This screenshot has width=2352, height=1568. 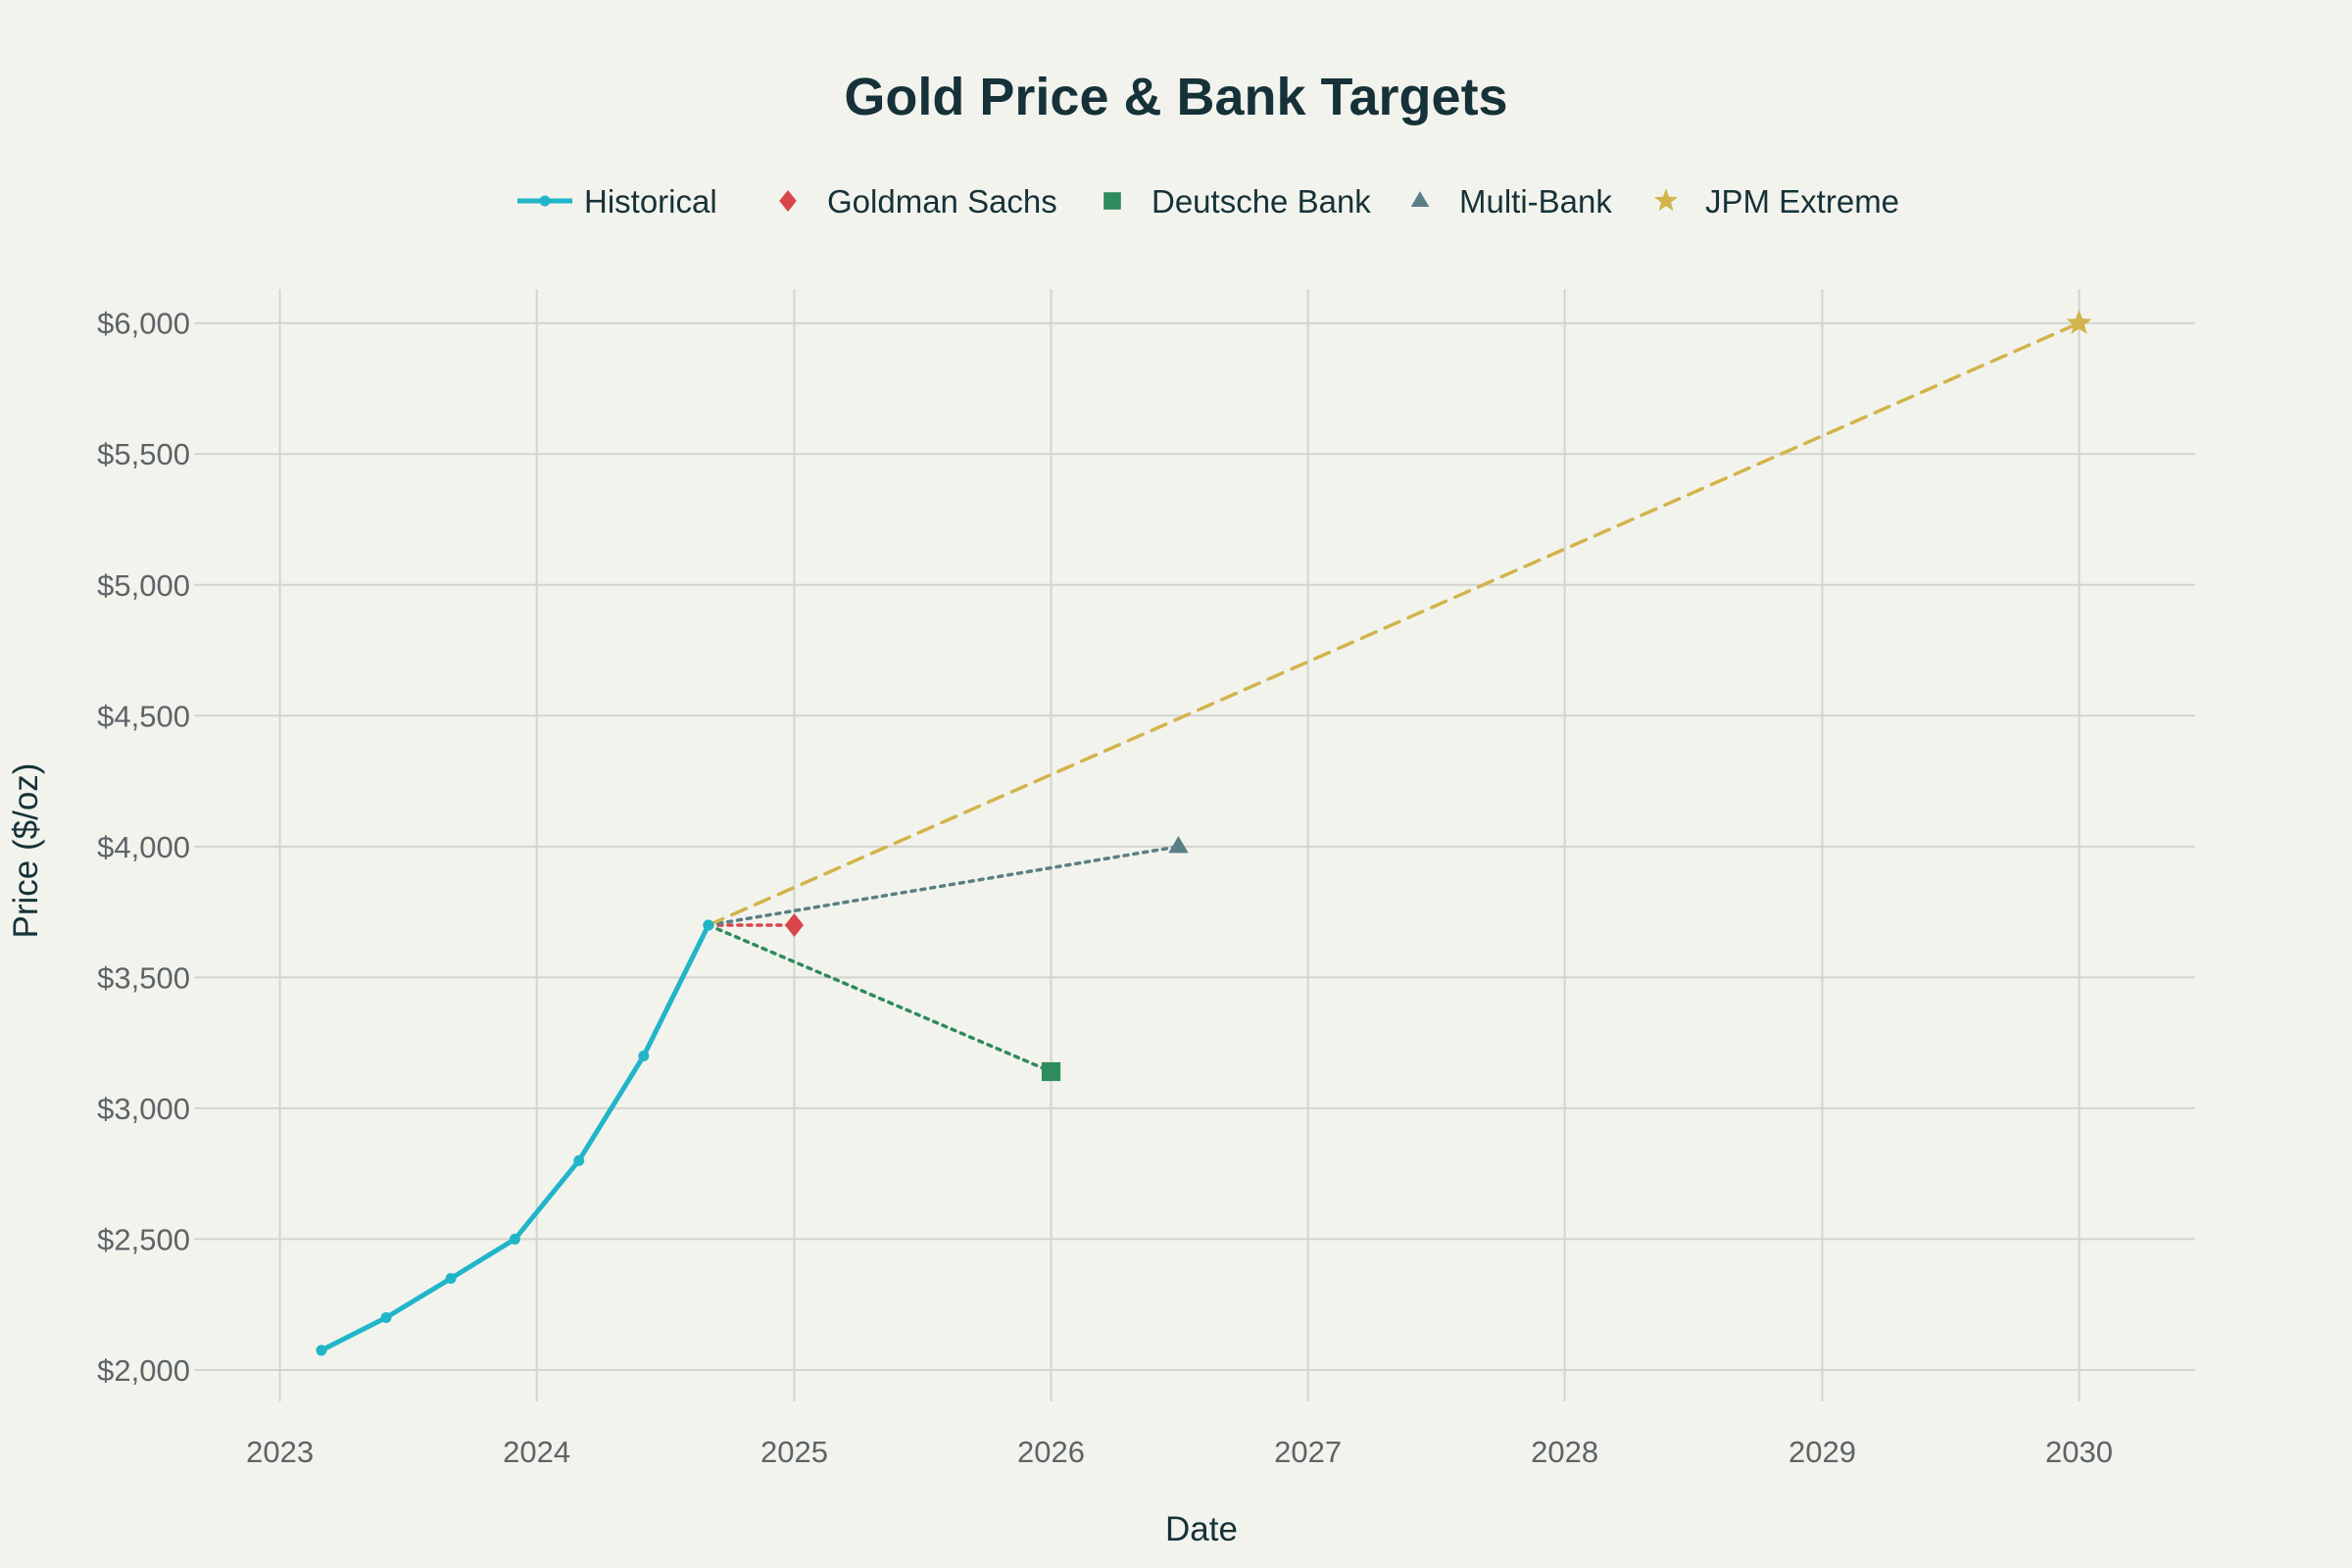 What do you see at coordinates (942, 201) in the screenshot?
I see `legend-label-goldman-sachs: Goldman Sachs` at bounding box center [942, 201].